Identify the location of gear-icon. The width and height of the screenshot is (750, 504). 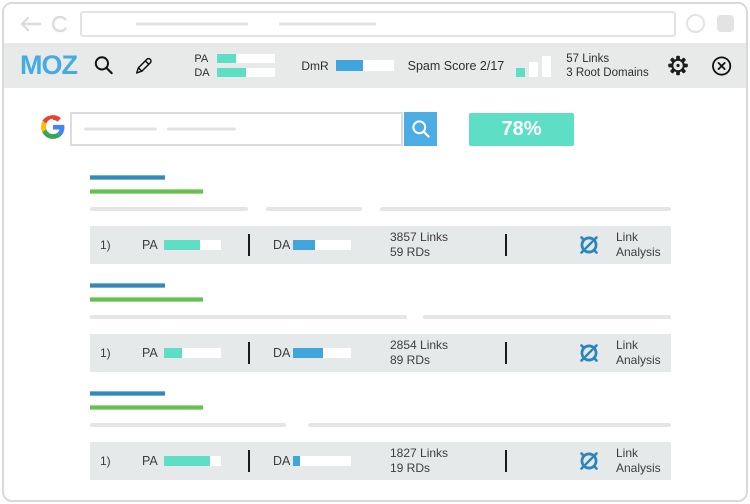
(678, 65).